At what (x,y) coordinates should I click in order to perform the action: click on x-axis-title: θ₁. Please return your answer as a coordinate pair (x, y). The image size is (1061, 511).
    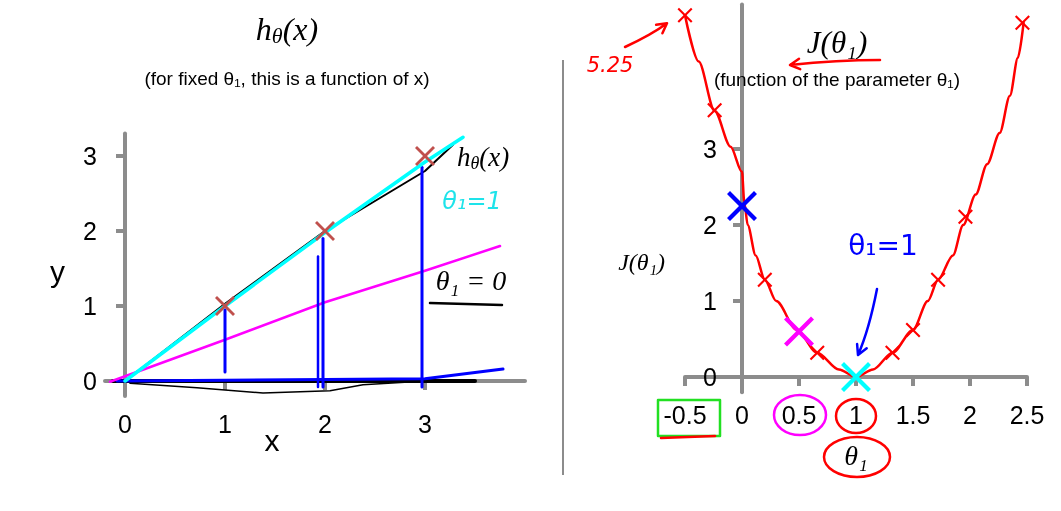
    Looking at the image, I should click on (856, 455).